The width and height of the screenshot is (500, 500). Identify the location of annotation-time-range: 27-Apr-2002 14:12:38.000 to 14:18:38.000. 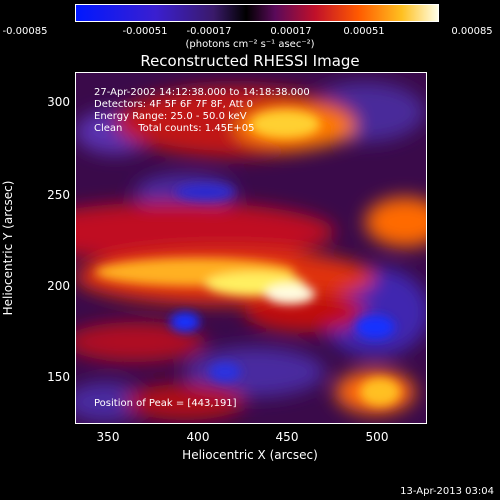
(202, 92).